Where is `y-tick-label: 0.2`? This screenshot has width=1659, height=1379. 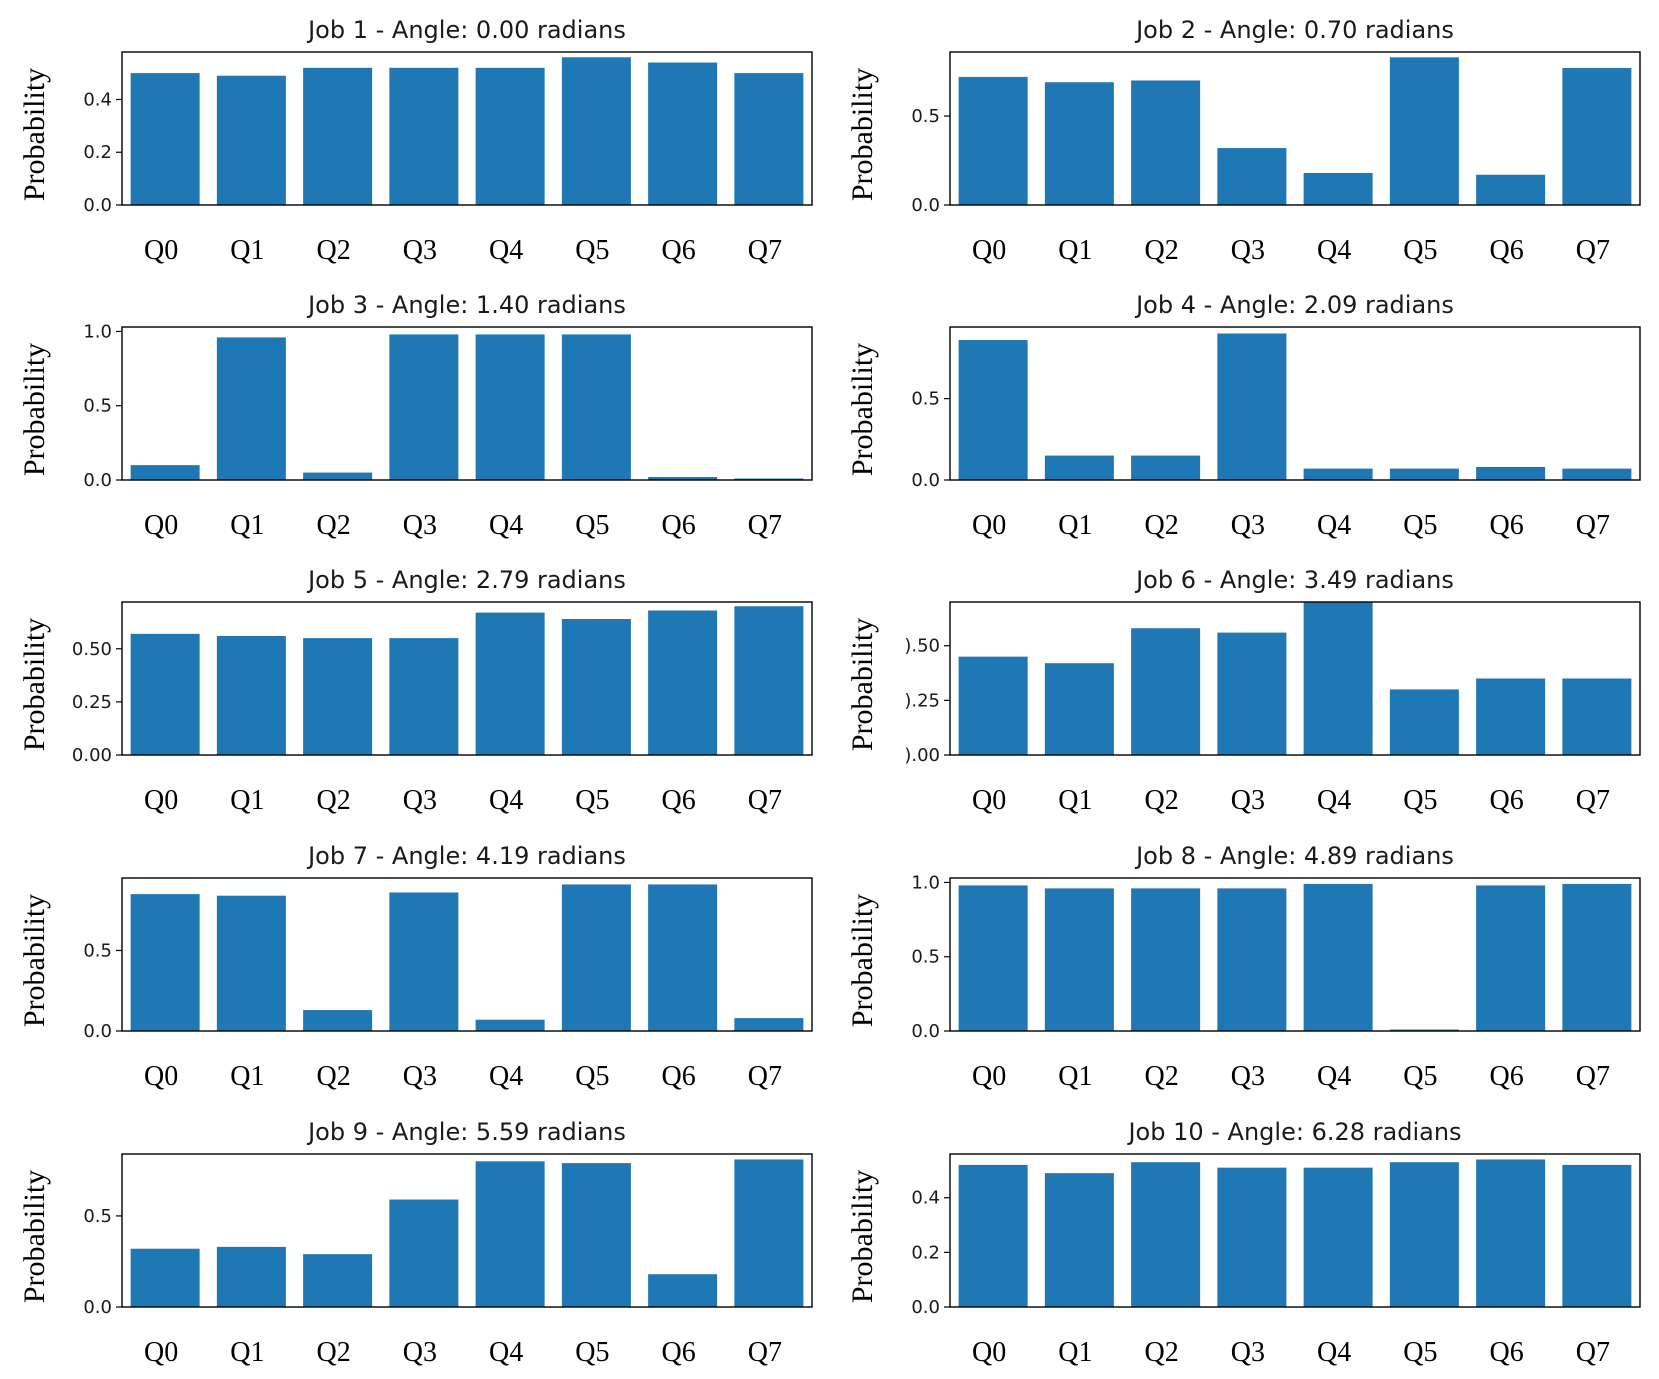
y-tick-label: 0.2 is located at coordinates (925, 1252).